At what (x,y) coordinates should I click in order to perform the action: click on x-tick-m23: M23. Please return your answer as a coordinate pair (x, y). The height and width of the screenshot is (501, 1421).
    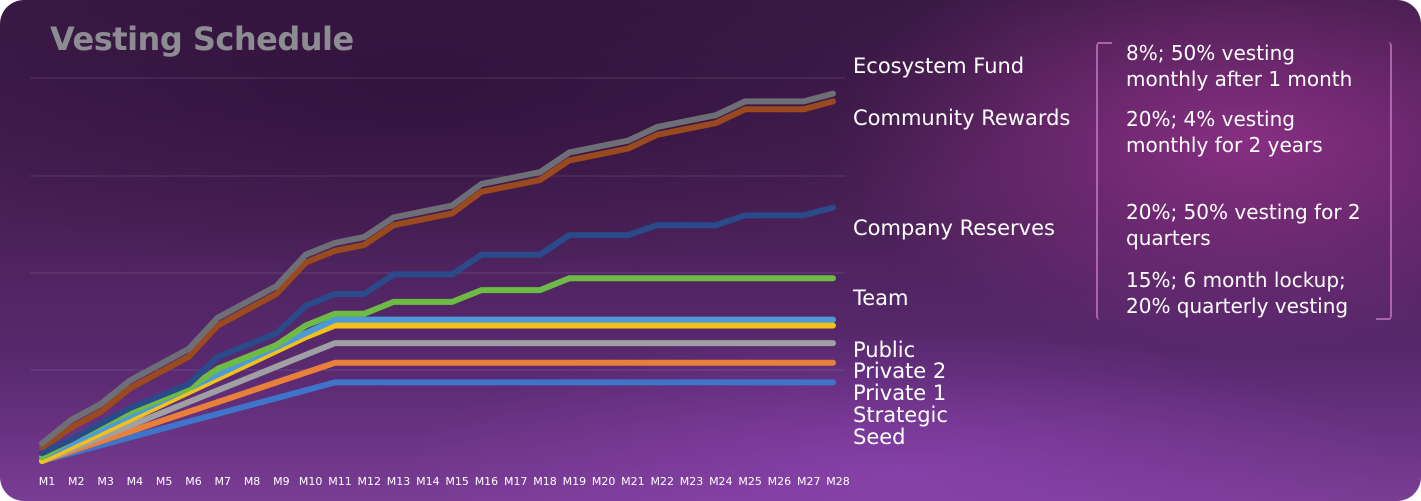
    Looking at the image, I should click on (692, 481).